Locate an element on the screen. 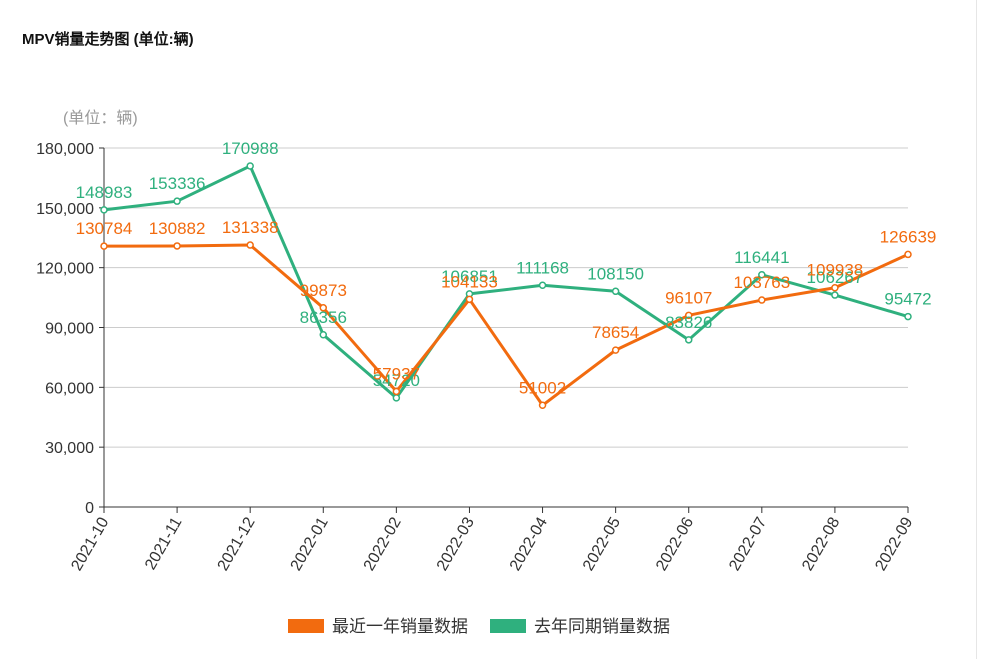  data-label: 78654 is located at coordinates (615, 332).